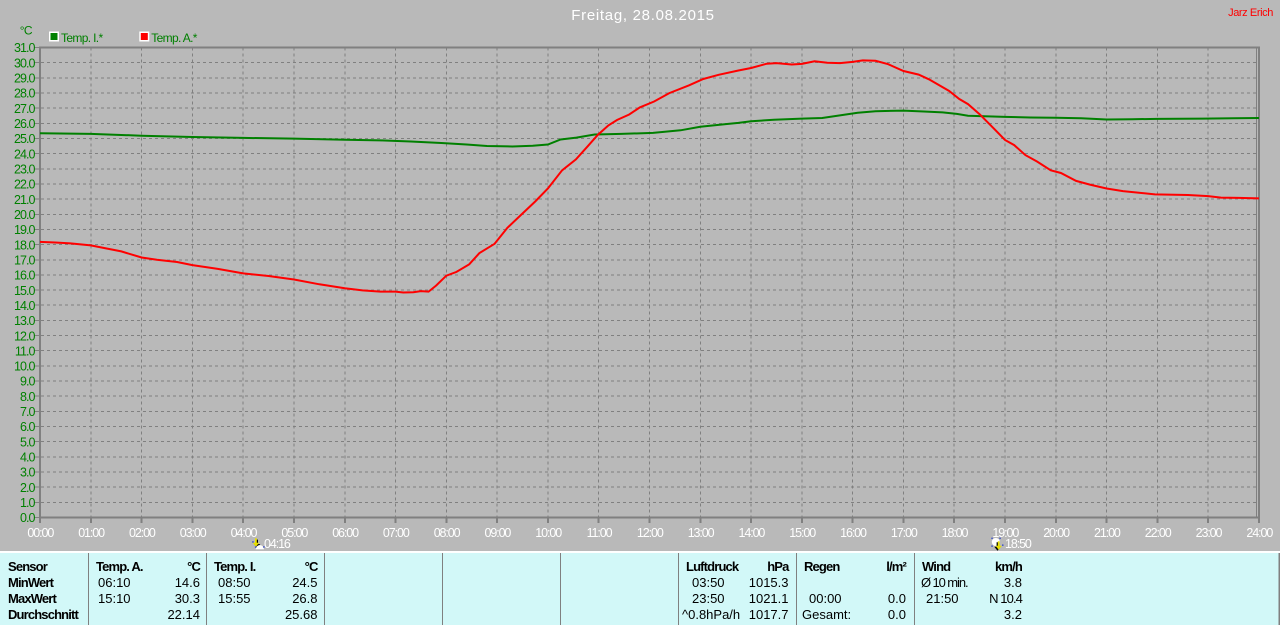 This screenshot has height=625, width=1280. Describe the element at coordinates (802, 533) in the screenshot. I see `svg-text: 15:00` at that location.